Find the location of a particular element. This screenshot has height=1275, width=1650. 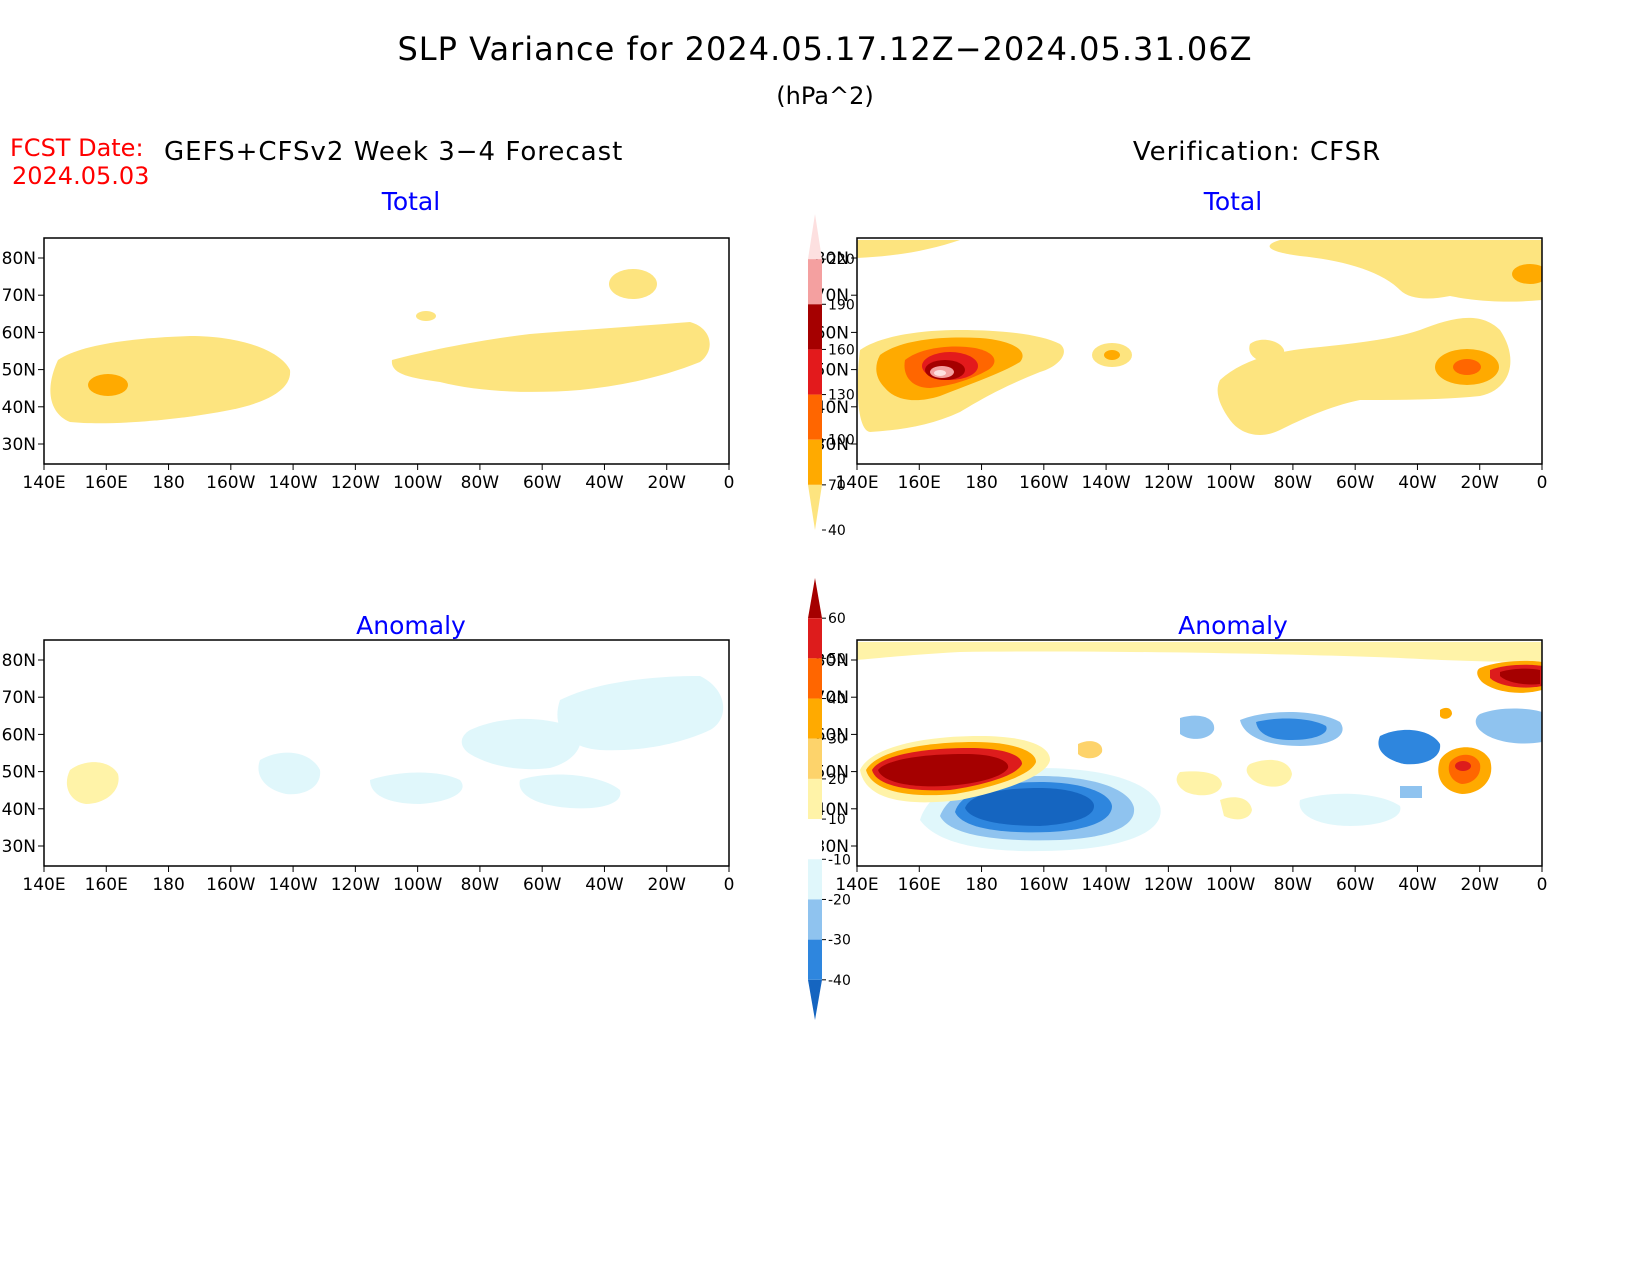

colorbar-total-label: 130 is located at coordinates (841, 396).